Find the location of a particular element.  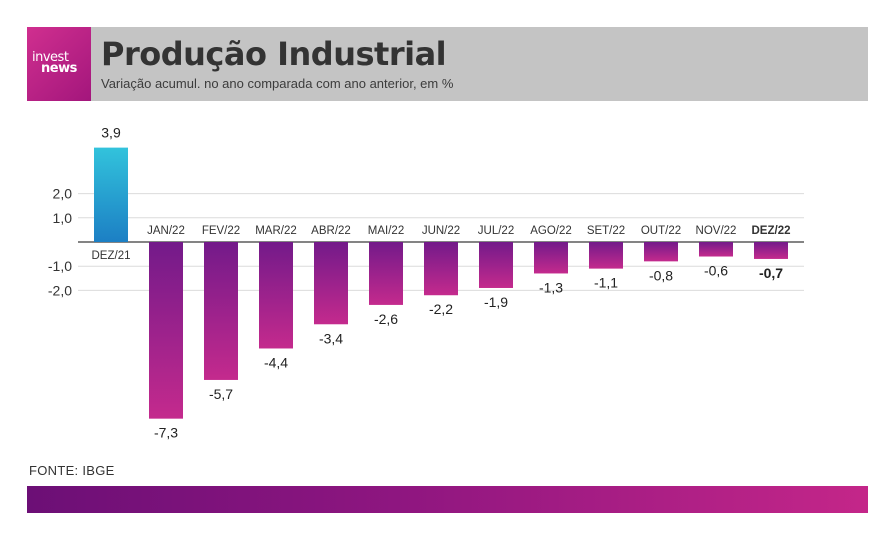

footer-gradient-bar is located at coordinates (447, 499).